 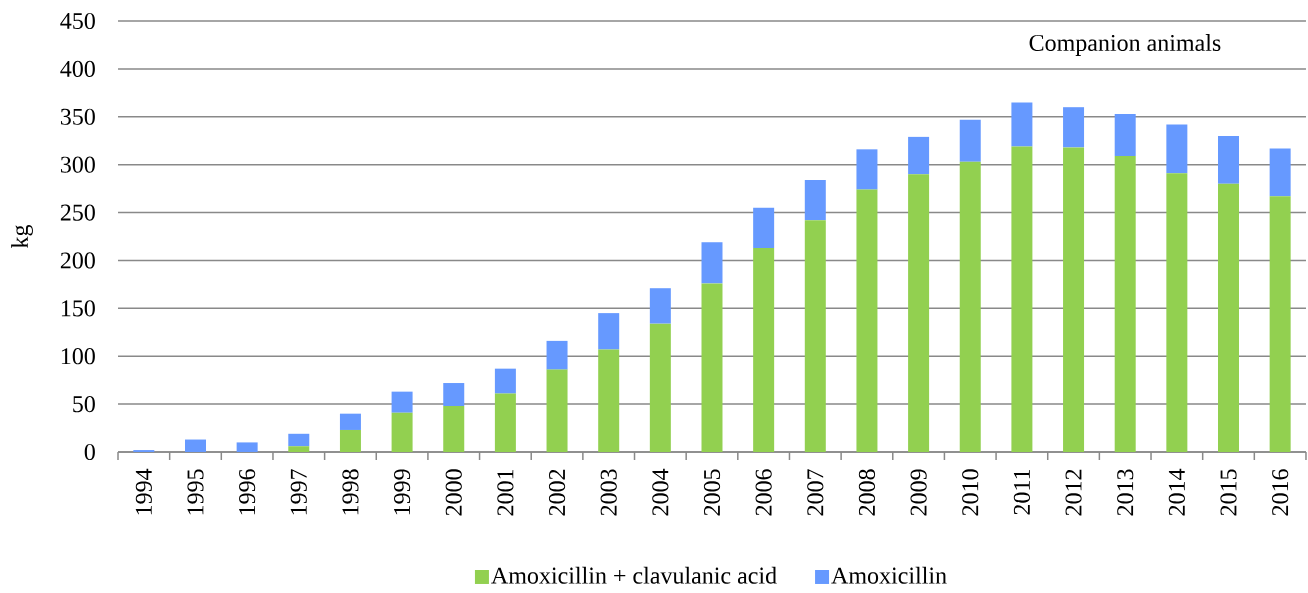 I want to click on x-tick-label: 2000, so click(x=453, y=492).